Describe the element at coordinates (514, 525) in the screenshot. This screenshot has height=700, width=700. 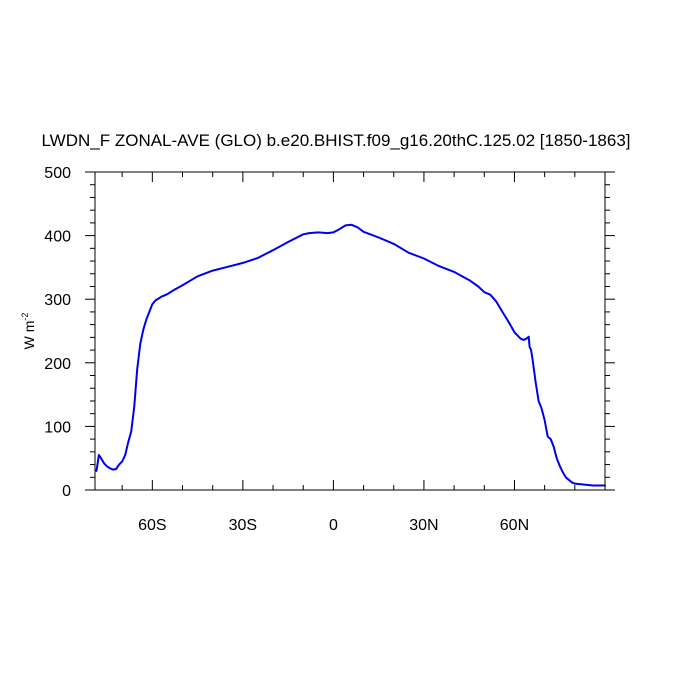
I see `x-tick-label-4: 60N` at that location.